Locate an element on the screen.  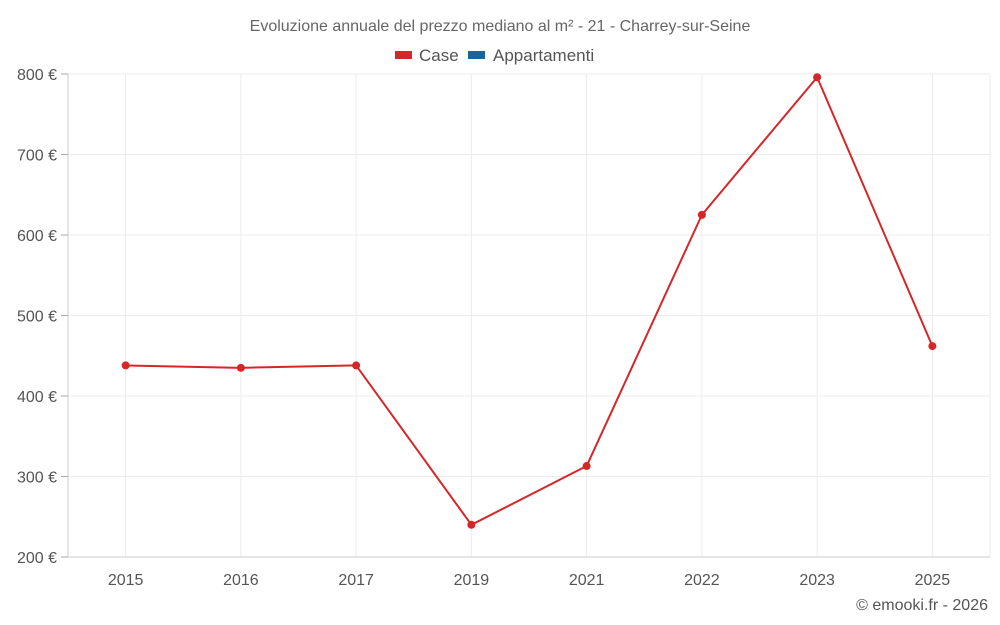
legend-label-appartamenti: Appartamenti is located at coordinates (543, 55).